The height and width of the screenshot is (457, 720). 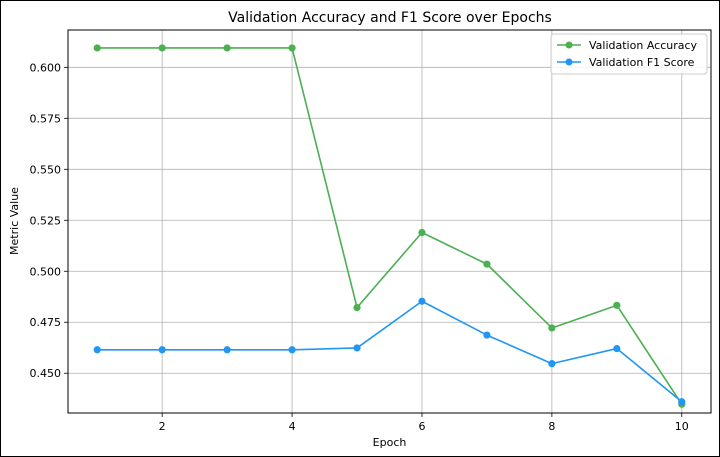 What do you see at coordinates (46, 67) in the screenshot?
I see `y-tick-label: 0.600` at bounding box center [46, 67].